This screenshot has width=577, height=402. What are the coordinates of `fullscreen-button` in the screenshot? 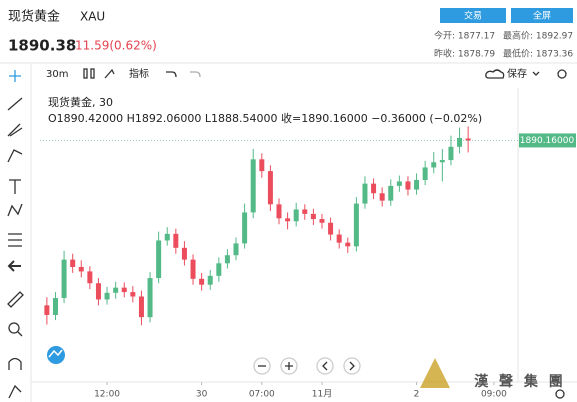 It's located at (542, 15).